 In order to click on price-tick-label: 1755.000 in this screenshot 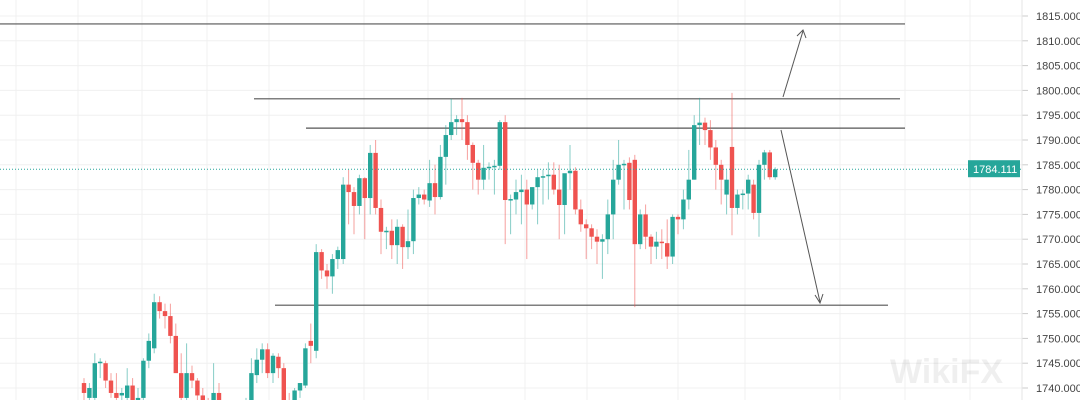, I will do `click(1058, 315)`.